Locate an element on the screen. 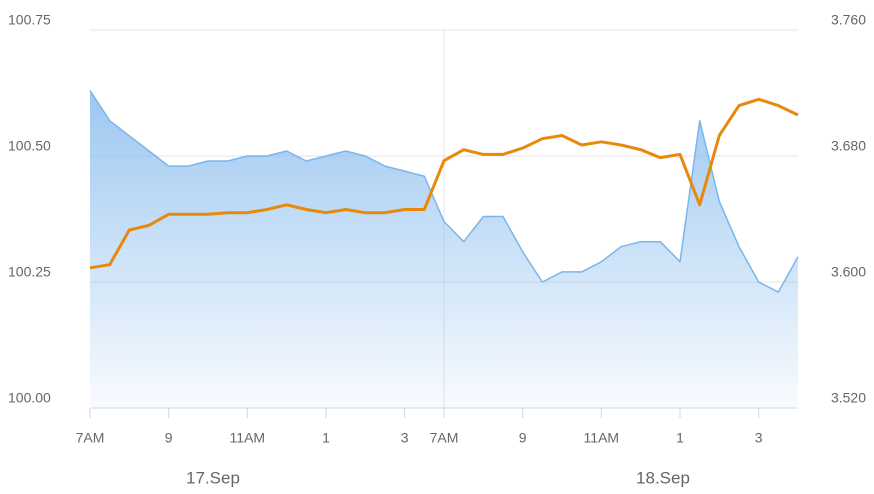  y-tick-label: 100.00 is located at coordinates (29, 398).